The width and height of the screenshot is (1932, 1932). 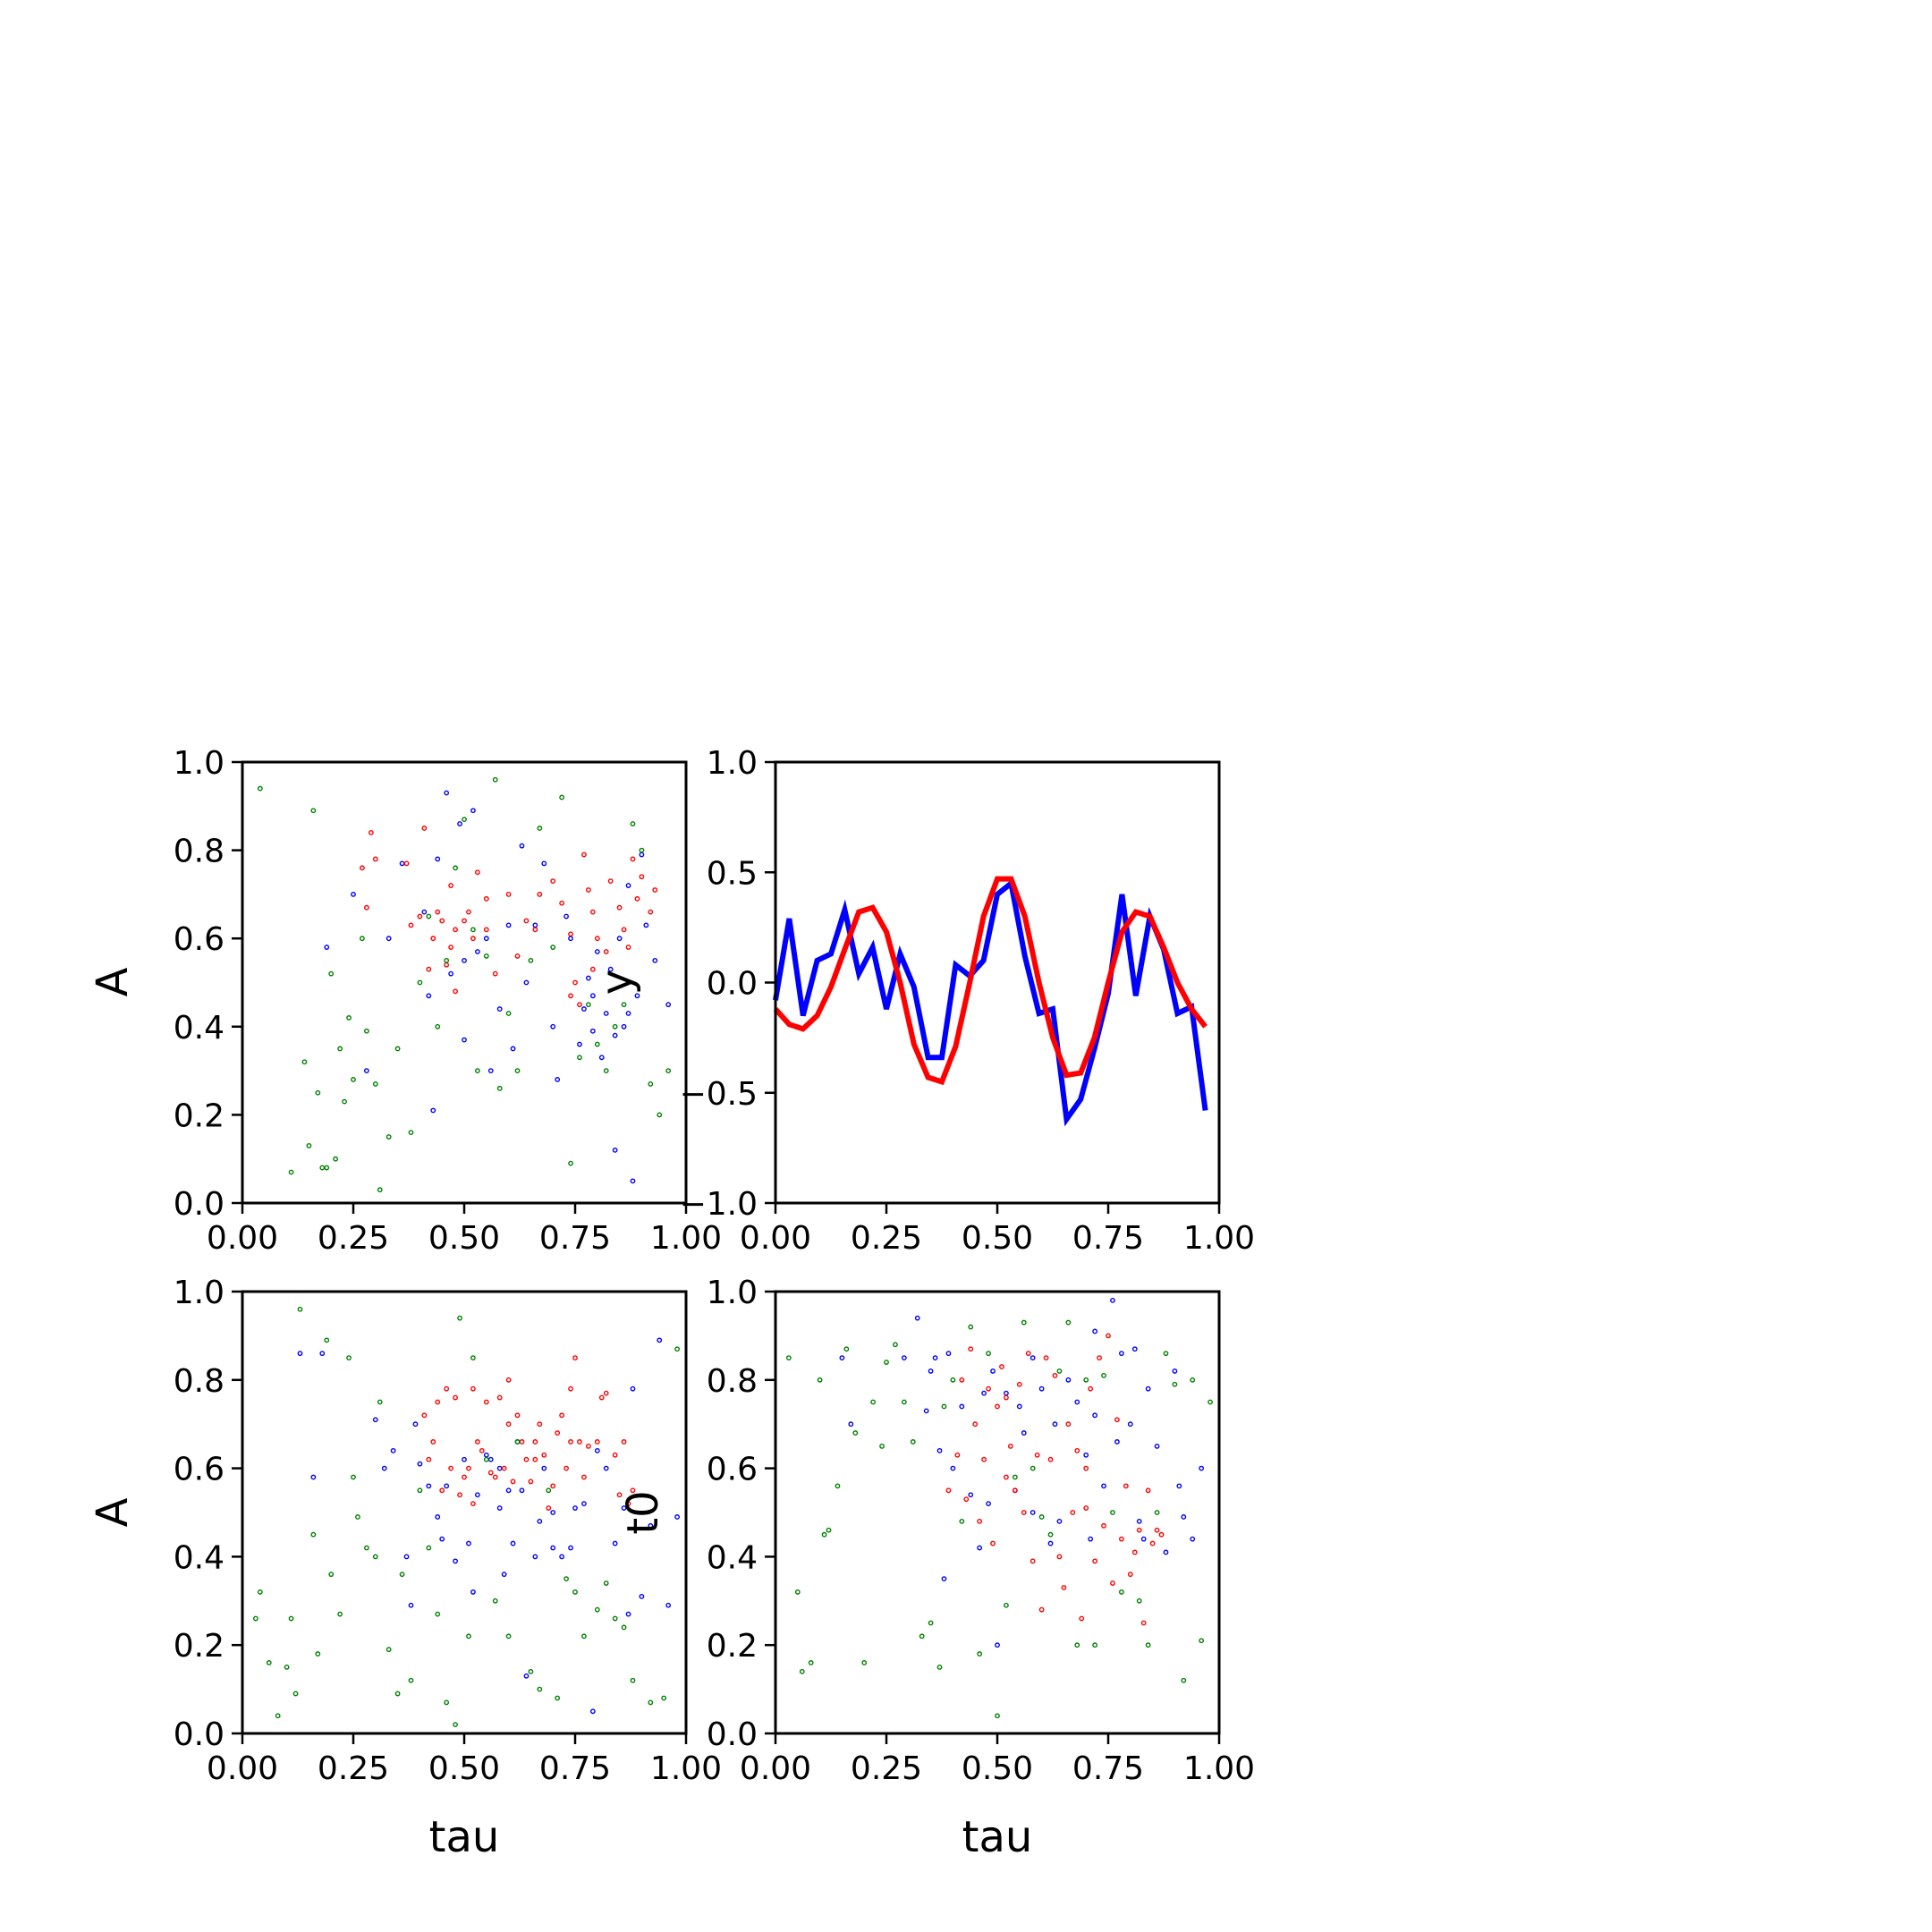 What do you see at coordinates (464, 982) in the screenshot?
I see `axes-frame` at bounding box center [464, 982].